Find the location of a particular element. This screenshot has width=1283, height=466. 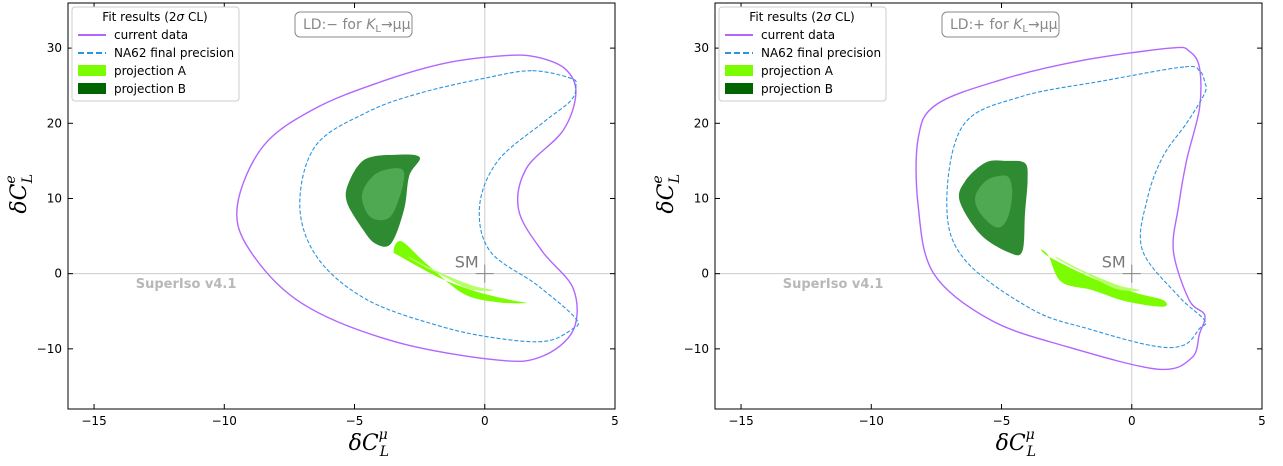

annotation-text: LD:+ for KL→μμ is located at coordinates (1004, 26).